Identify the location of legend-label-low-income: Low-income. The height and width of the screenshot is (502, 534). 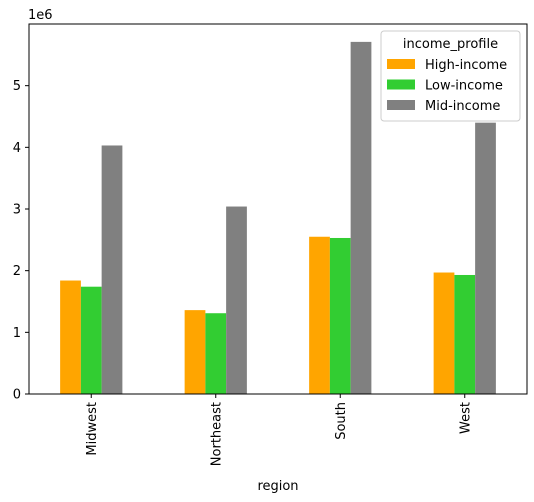
(464, 86).